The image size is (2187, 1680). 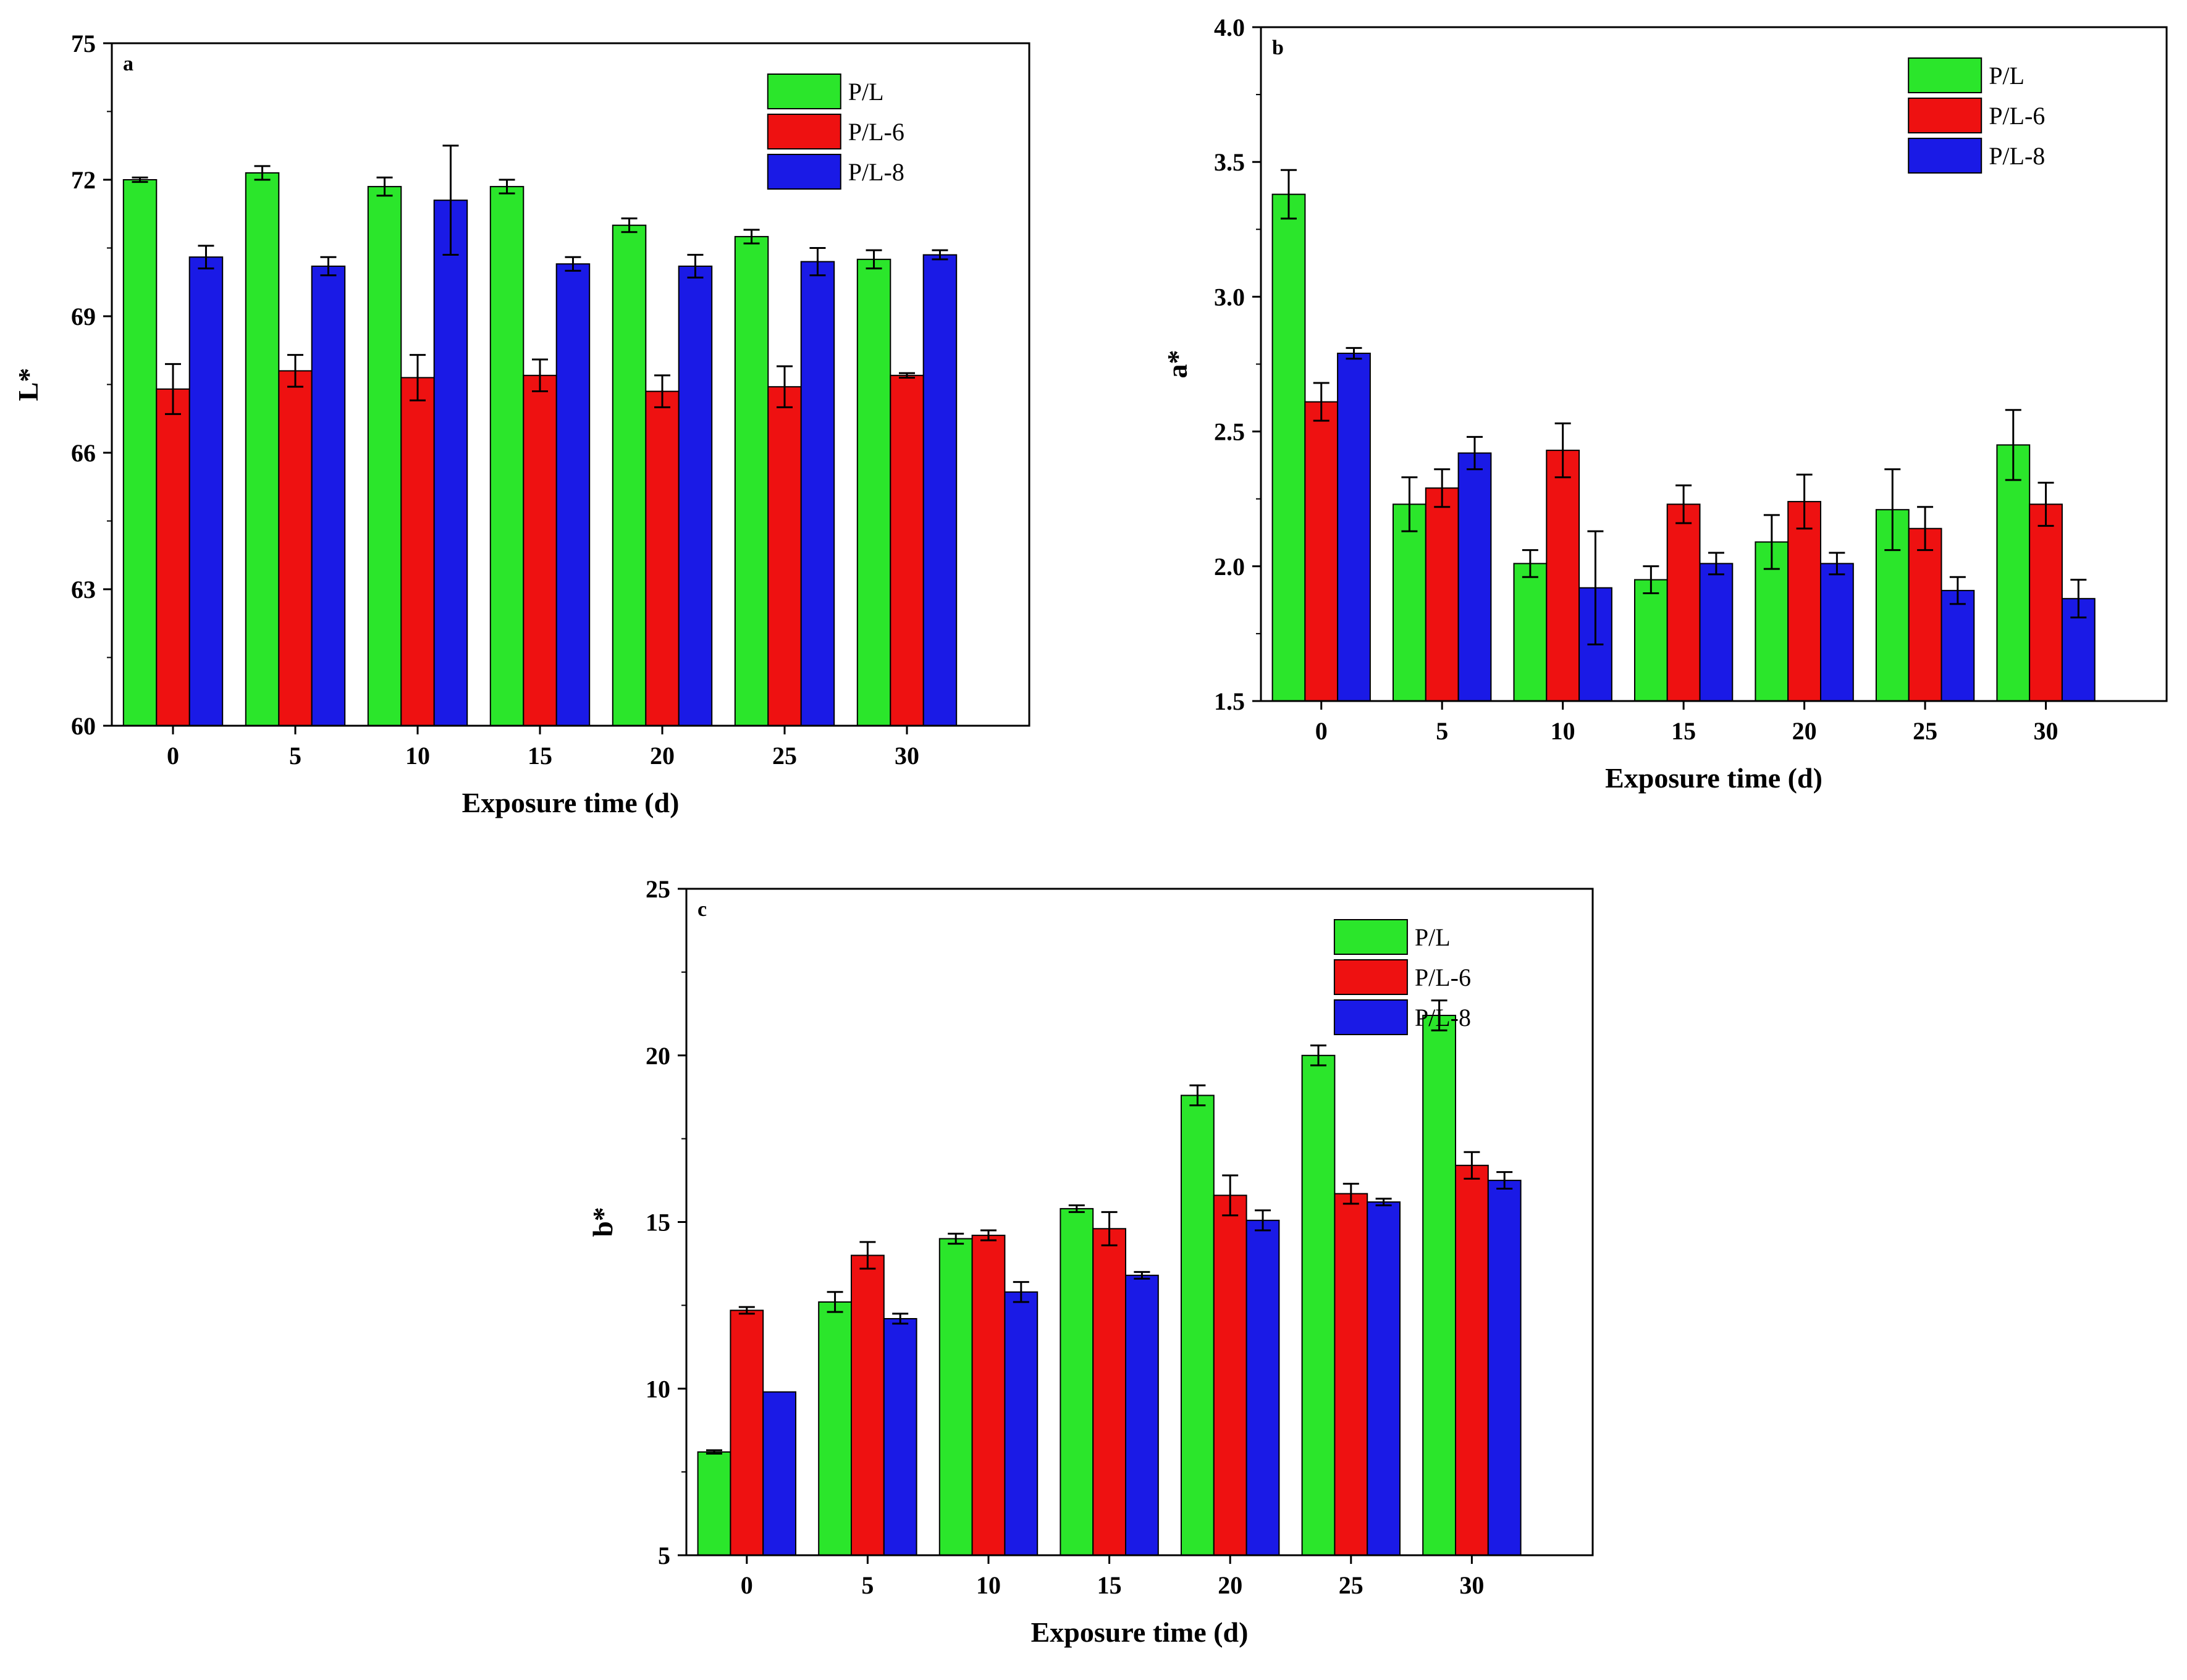 I want to click on y-tick-label: 4.0, so click(x=1229, y=28).